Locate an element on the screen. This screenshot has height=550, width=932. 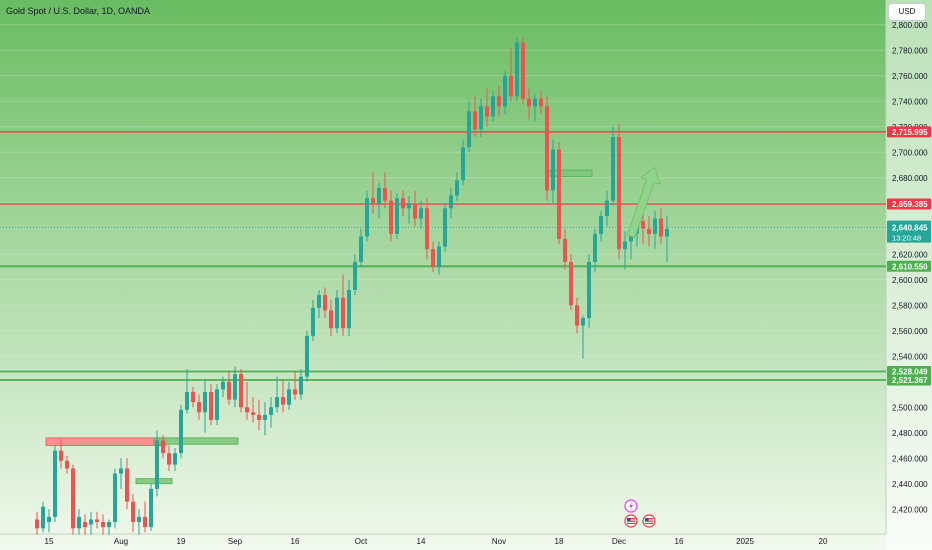
y-tick-label: 2,440.000 is located at coordinates (910, 484).